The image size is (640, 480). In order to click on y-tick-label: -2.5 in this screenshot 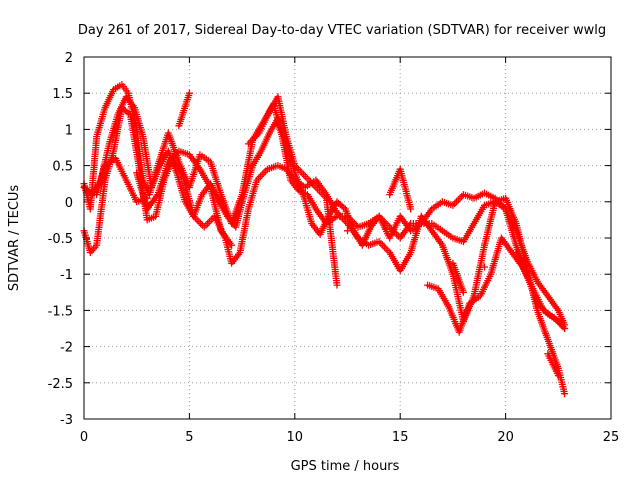, I will do `click(60, 384)`.